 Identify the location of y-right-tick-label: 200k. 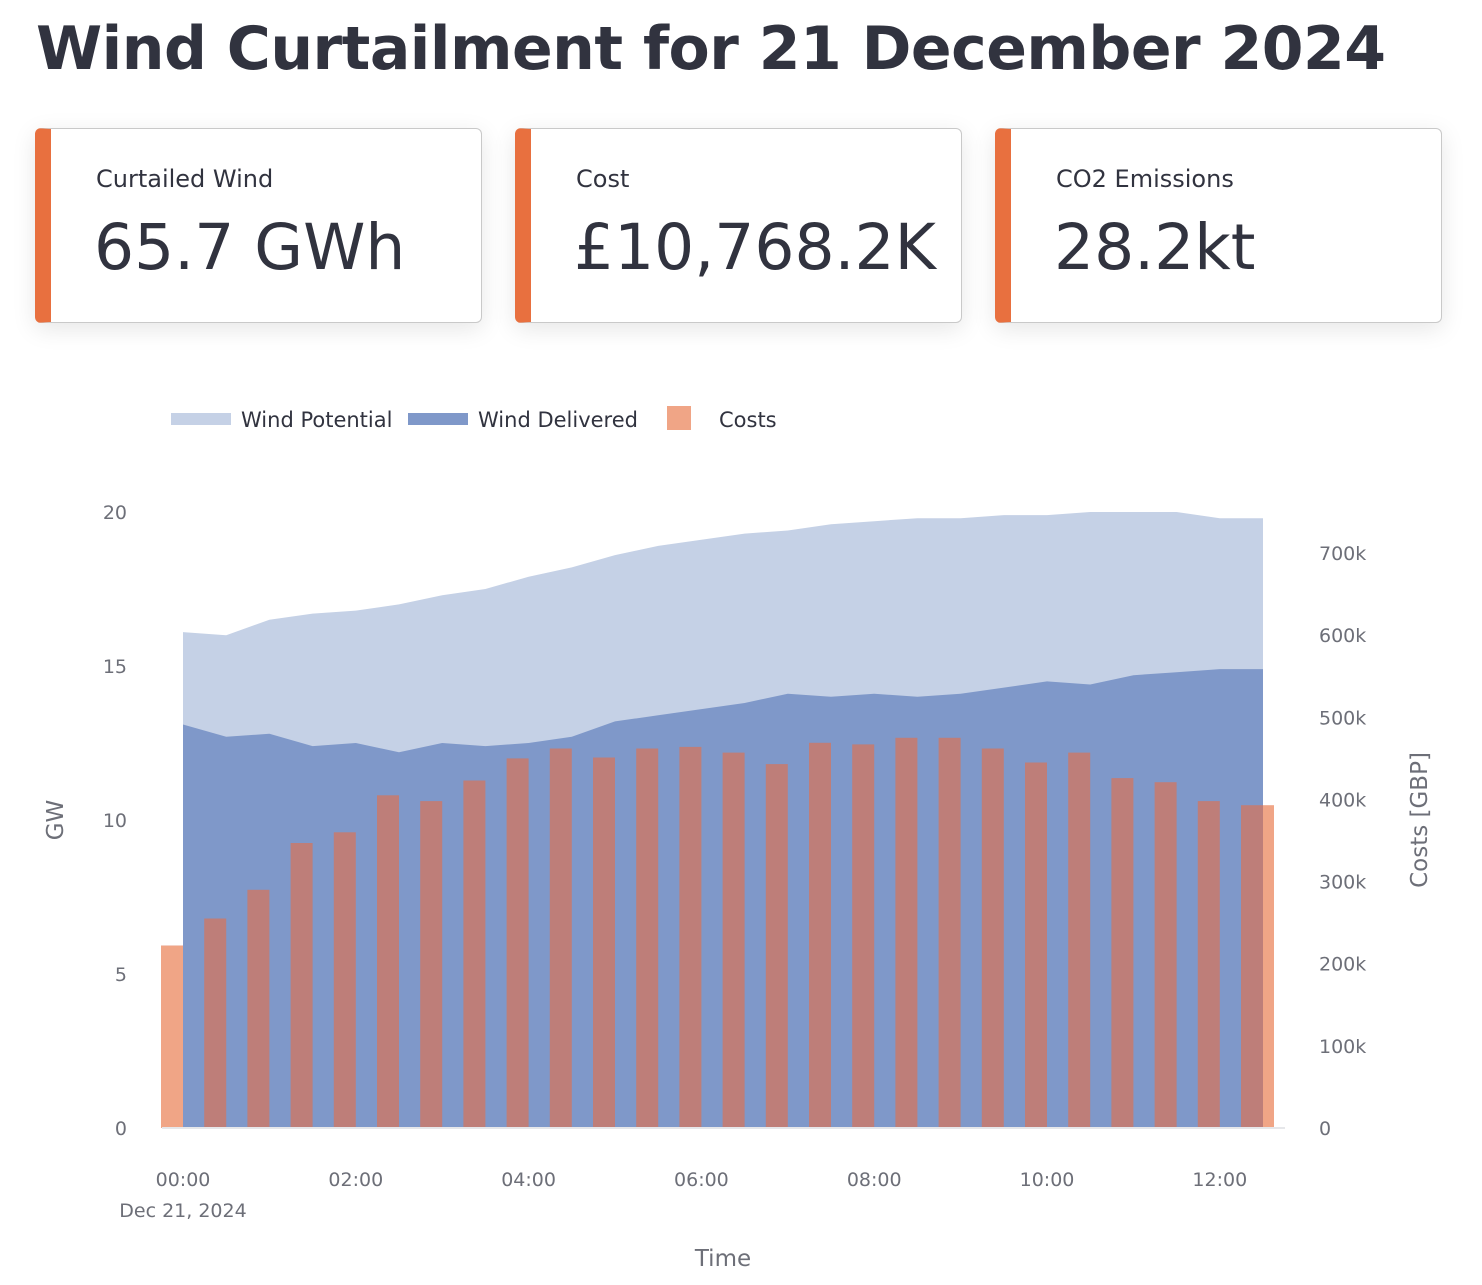
(1342, 965).